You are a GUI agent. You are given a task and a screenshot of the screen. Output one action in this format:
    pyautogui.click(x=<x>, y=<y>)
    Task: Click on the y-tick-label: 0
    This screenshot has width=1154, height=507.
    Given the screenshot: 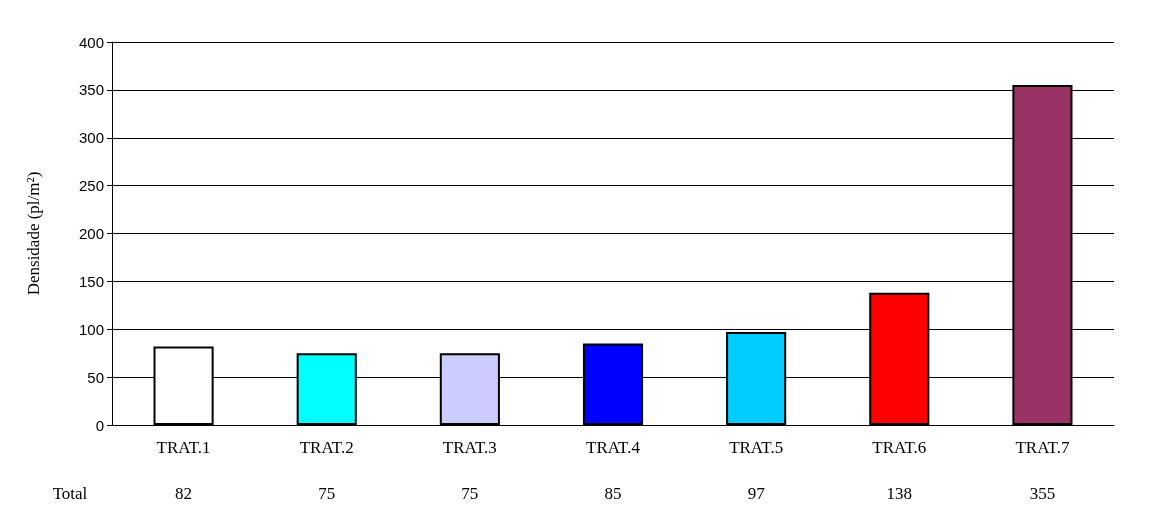 What is the action you would take?
    pyautogui.click(x=99, y=425)
    